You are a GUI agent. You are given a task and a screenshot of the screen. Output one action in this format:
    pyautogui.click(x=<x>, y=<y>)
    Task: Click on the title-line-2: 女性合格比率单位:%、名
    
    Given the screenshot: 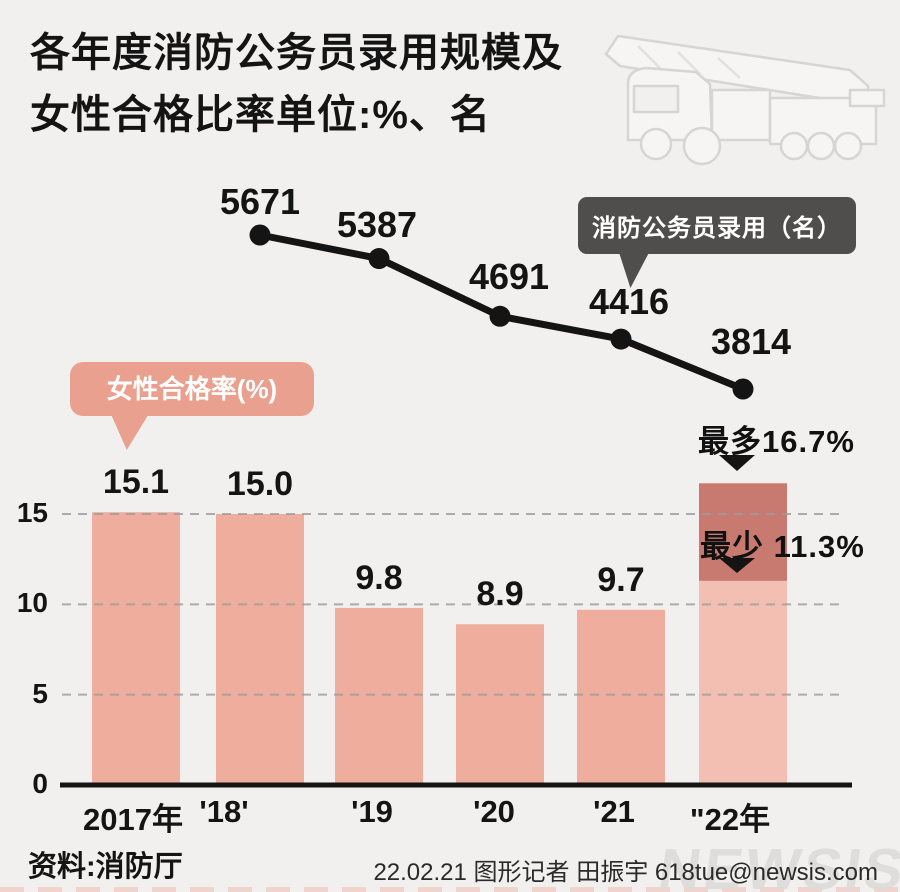 What is the action you would take?
    pyautogui.click(x=260, y=115)
    